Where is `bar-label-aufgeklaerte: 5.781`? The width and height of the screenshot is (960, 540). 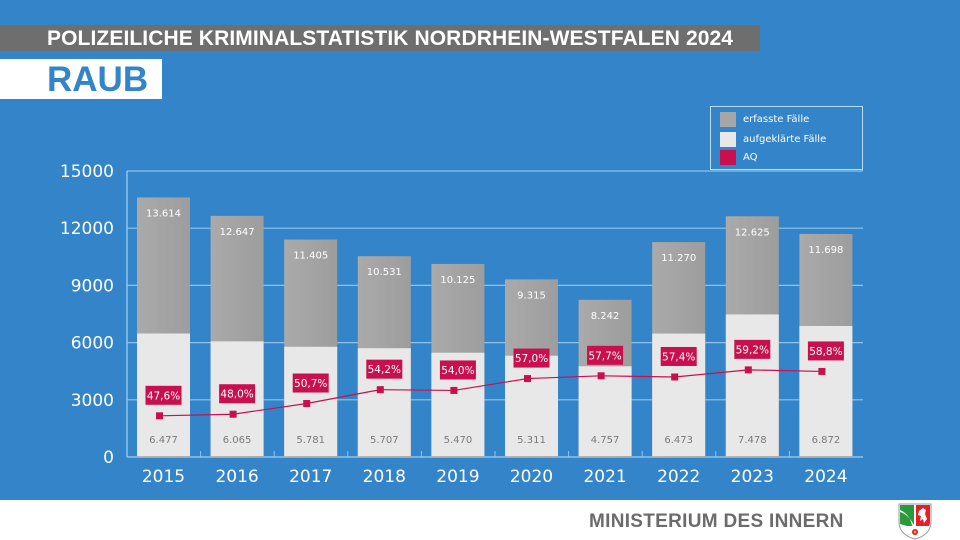 bar-label-aufgeklaerte: 5.781 is located at coordinates (310, 440).